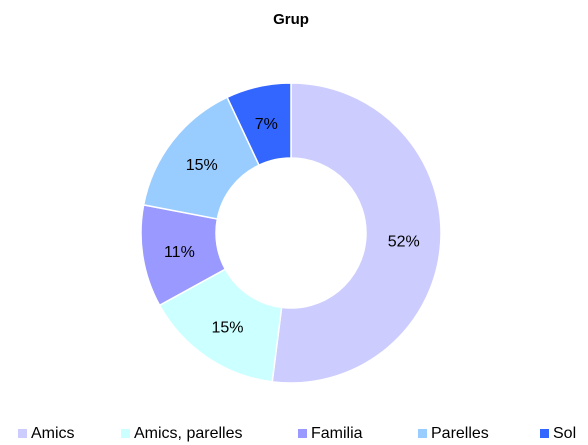 The height and width of the screenshot is (445, 588). Describe the element at coordinates (53, 433) in the screenshot. I see `legend-label: Amics` at that location.